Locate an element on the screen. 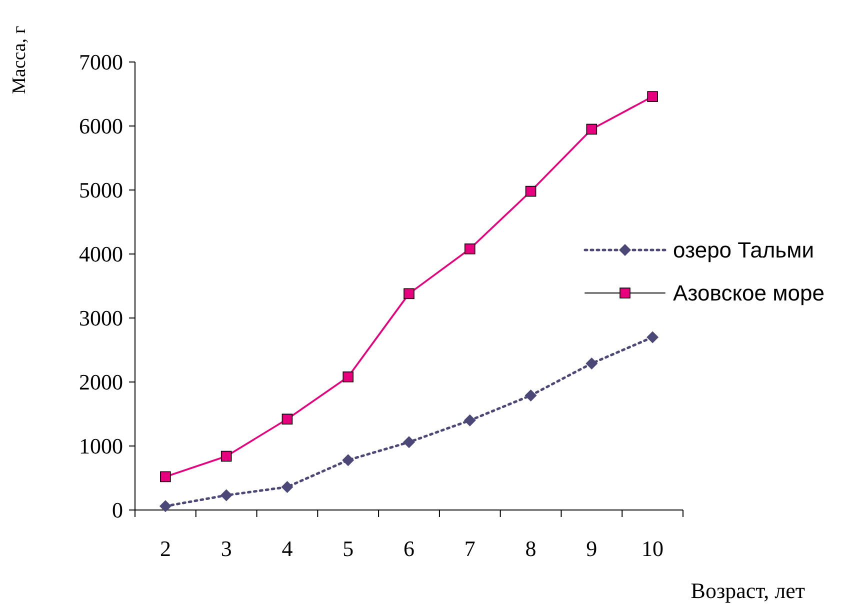  y-tick-label: 4000 is located at coordinates (101, 254).